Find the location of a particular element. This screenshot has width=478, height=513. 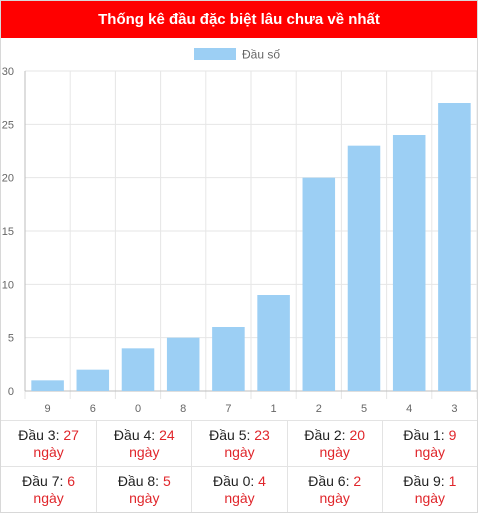

legend-swatch is located at coordinates (215, 54).